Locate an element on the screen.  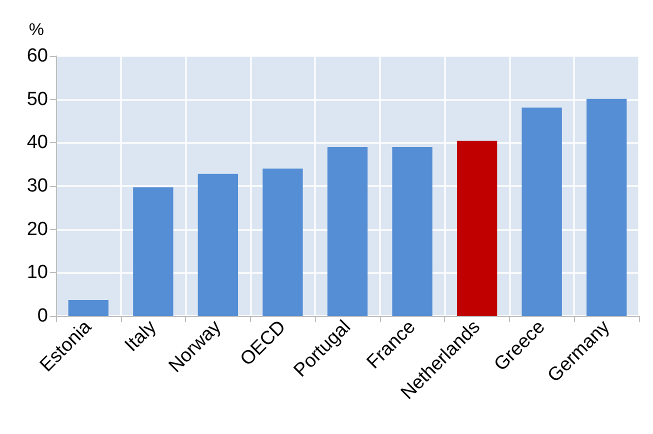
y-axis-title: % is located at coordinates (36, 29).